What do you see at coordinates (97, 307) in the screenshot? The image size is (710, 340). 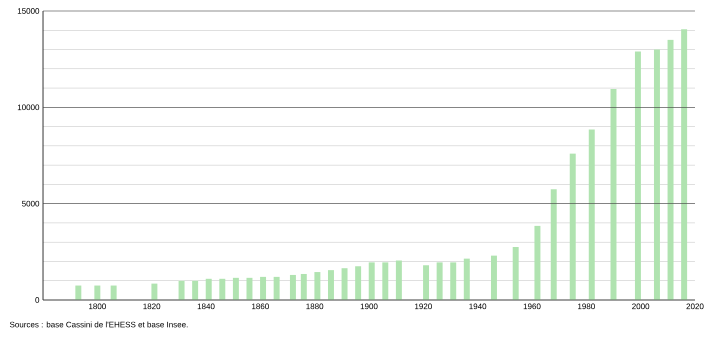 I see `x-tick-label: 1800` at bounding box center [97, 307].